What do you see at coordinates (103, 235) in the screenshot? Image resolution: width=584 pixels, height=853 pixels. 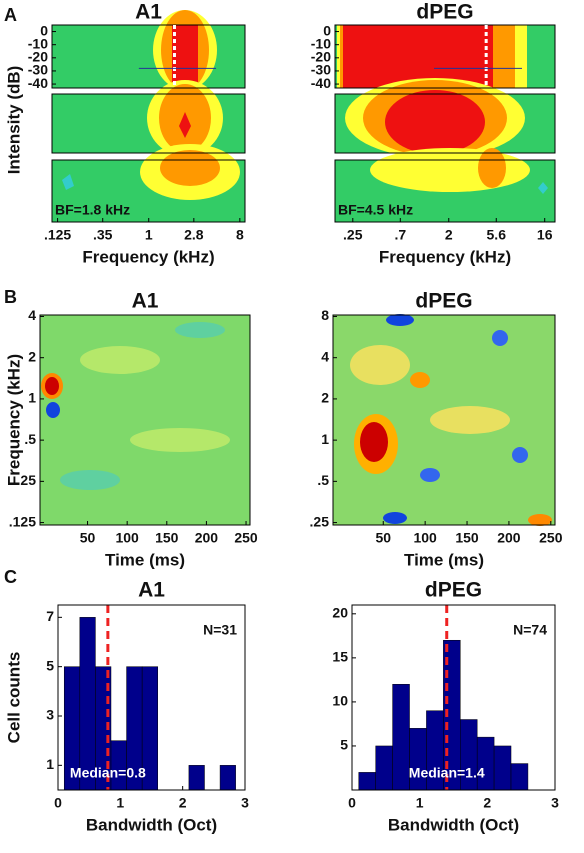 I see `x-tick-label: .35` at bounding box center [103, 235].